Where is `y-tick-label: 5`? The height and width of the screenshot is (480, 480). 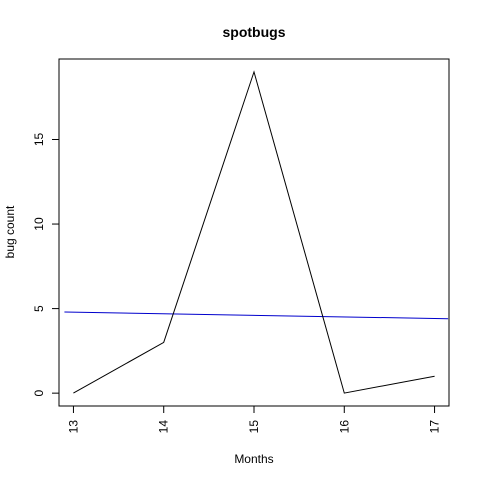
y-tick-label: 5 is located at coordinates (39, 308).